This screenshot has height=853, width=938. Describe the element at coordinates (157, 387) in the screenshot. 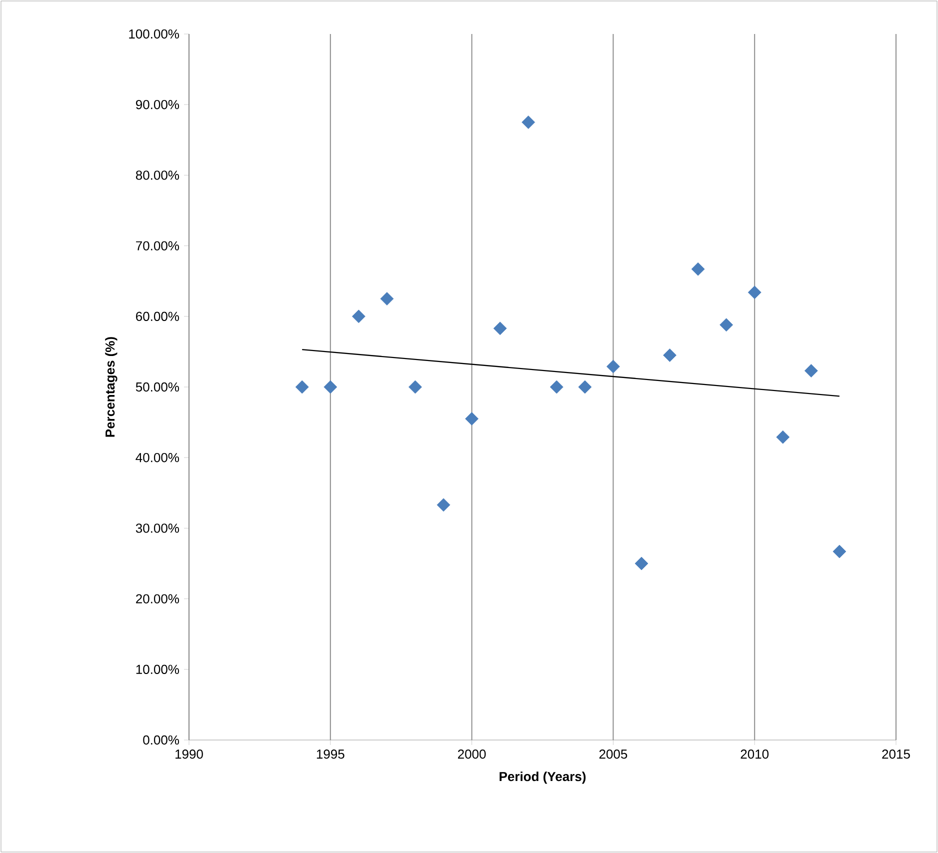

I see `y-tick-label: 50.00%` at that location.